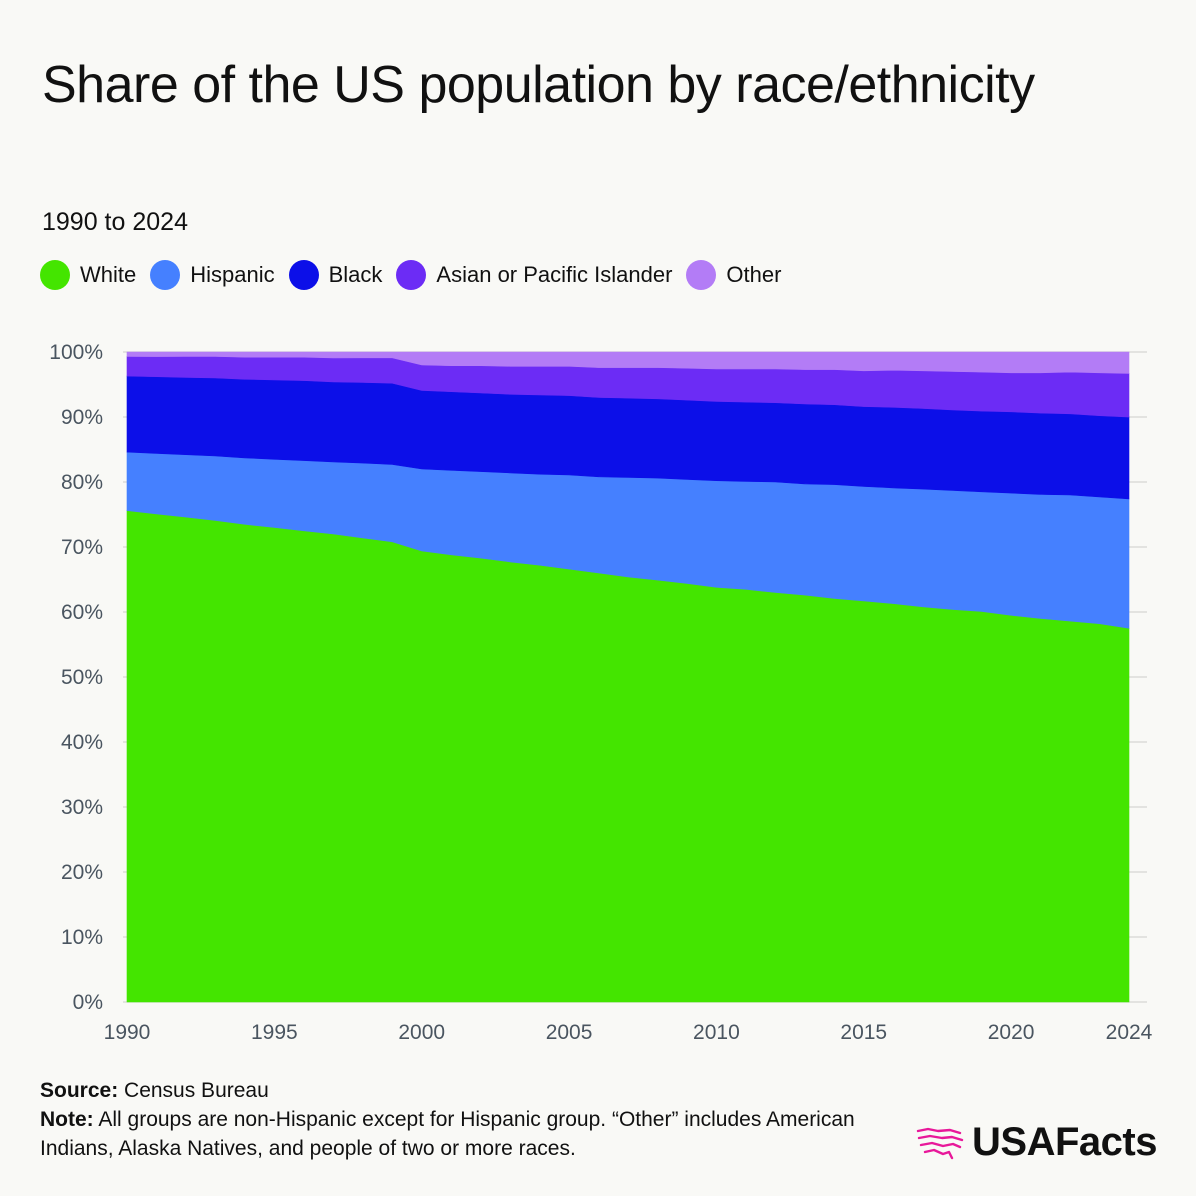 The width and height of the screenshot is (1196, 1196). What do you see at coordinates (628, 1032) in the screenshot?
I see `x-axis-labels: 1990 1995 2000 2005 2010 2015 2020 2024` at bounding box center [628, 1032].